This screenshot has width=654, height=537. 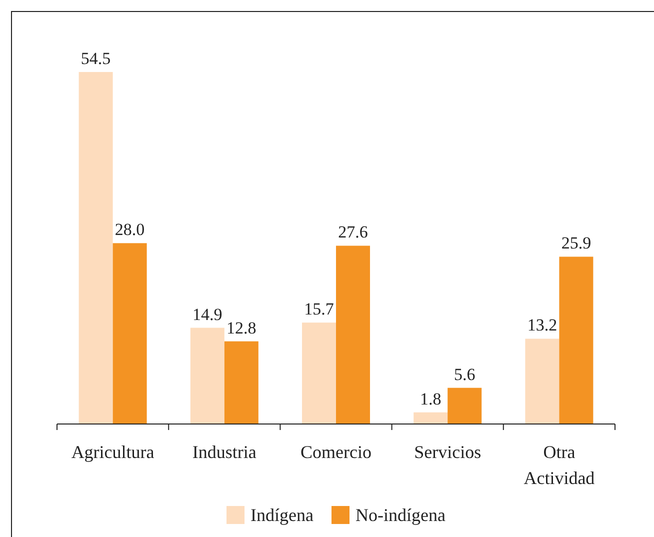 What do you see at coordinates (207, 314) in the screenshot?
I see `data-label: 14.9` at bounding box center [207, 314].